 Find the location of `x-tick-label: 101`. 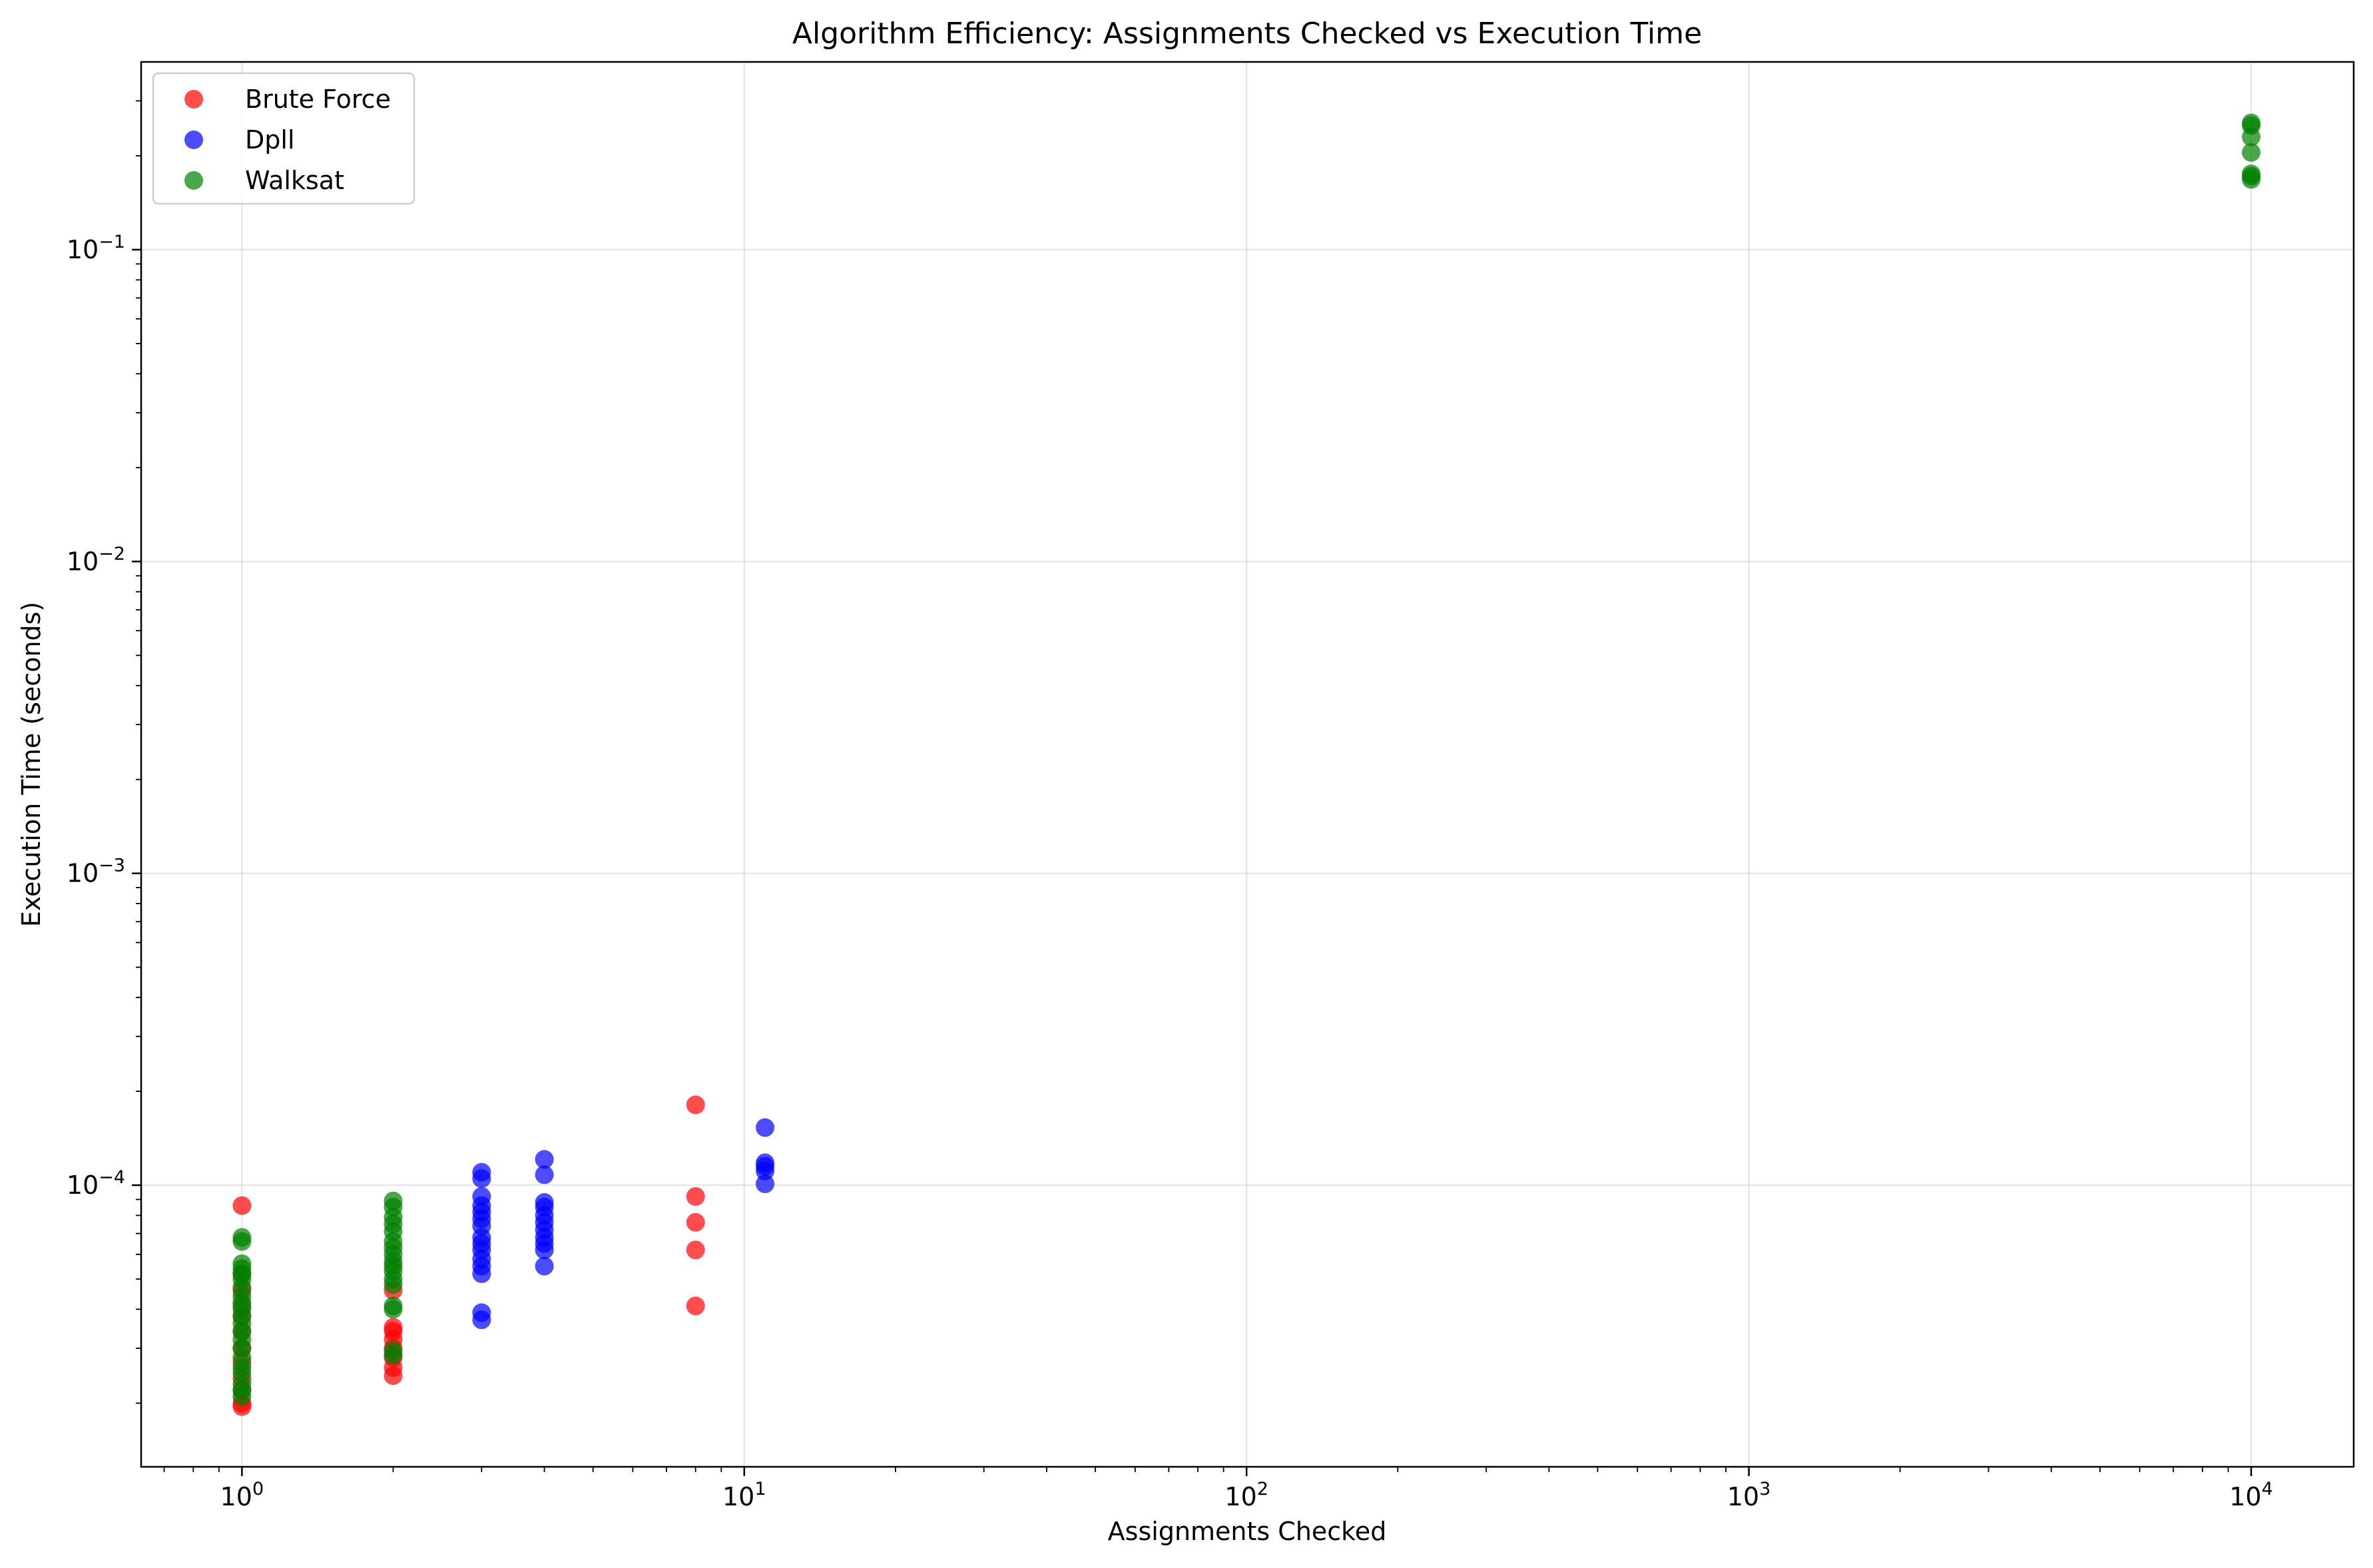

x-tick-label: 101 is located at coordinates (744, 1495).